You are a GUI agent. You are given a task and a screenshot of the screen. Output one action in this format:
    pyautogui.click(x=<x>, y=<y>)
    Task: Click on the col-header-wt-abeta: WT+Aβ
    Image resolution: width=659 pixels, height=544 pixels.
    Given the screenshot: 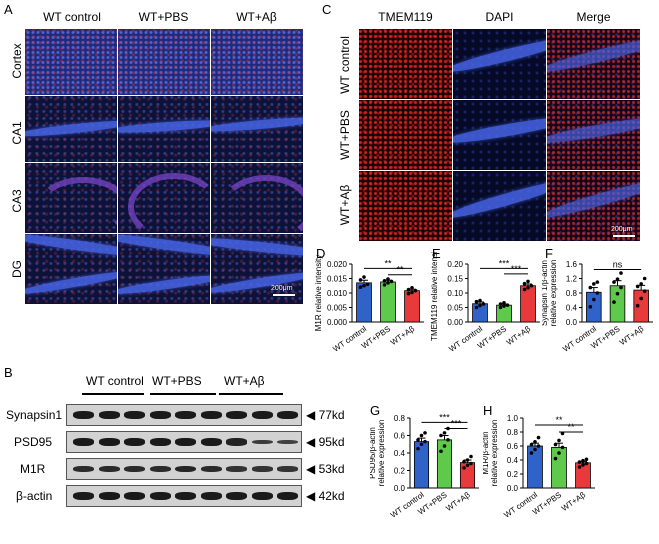 What is the action you would take?
    pyautogui.click(x=256, y=17)
    